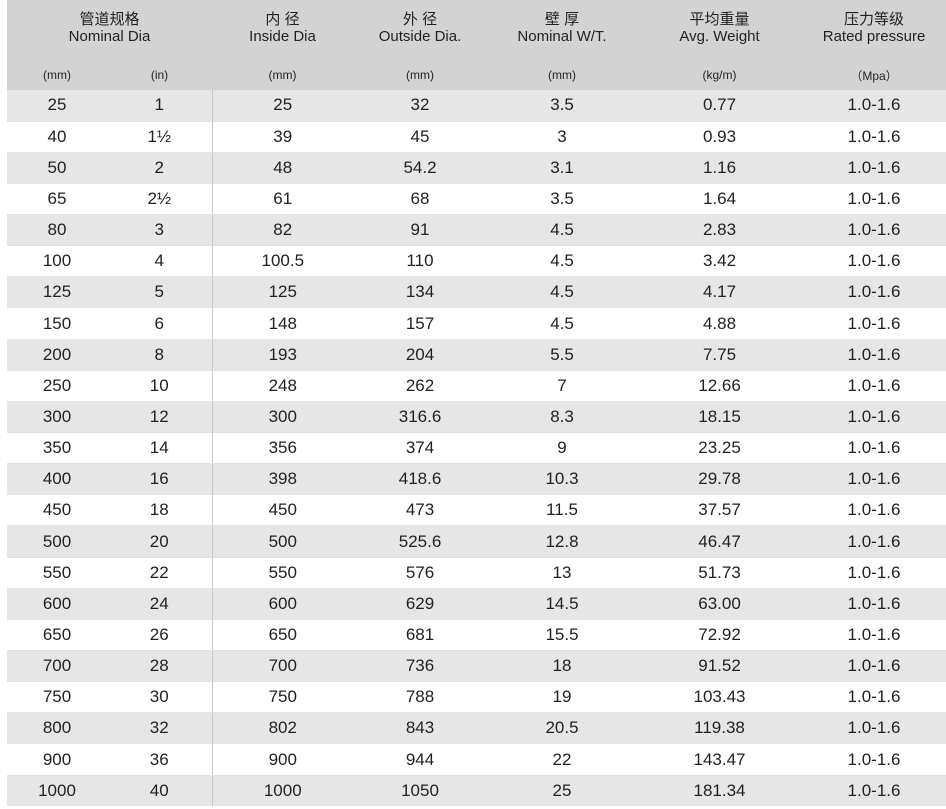 The width and height of the screenshot is (946, 809). I want to click on header-outside-dia: 外 径 Outside Dia., so click(420, 30).